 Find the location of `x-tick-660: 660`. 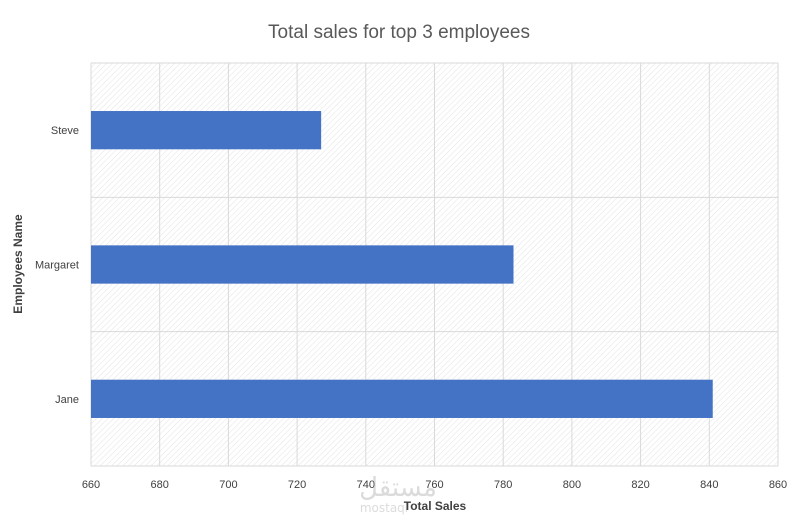

x-tick-660: 660 is located at coordinates (91, 485).